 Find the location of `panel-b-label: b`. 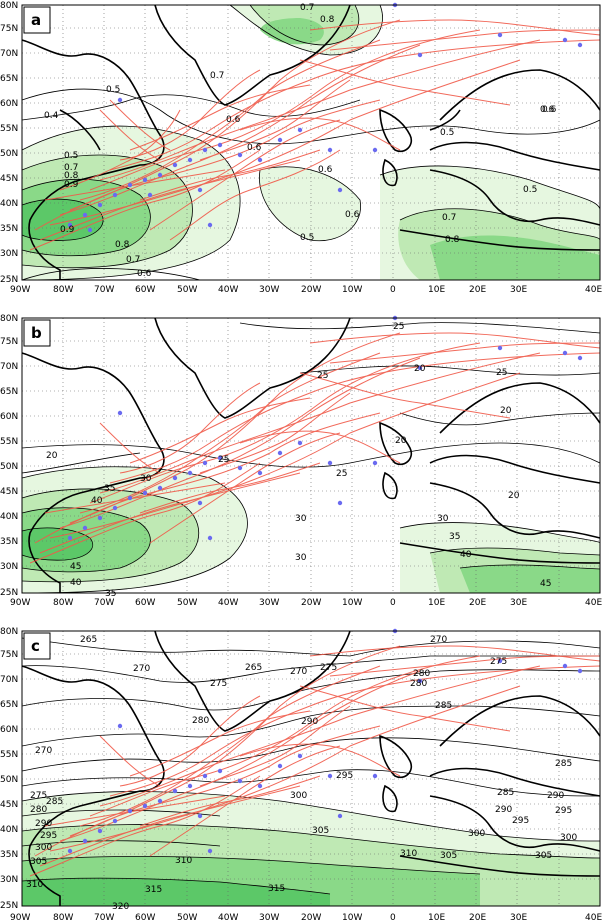

panel-b-label: b is located at coordinates (36, 333).